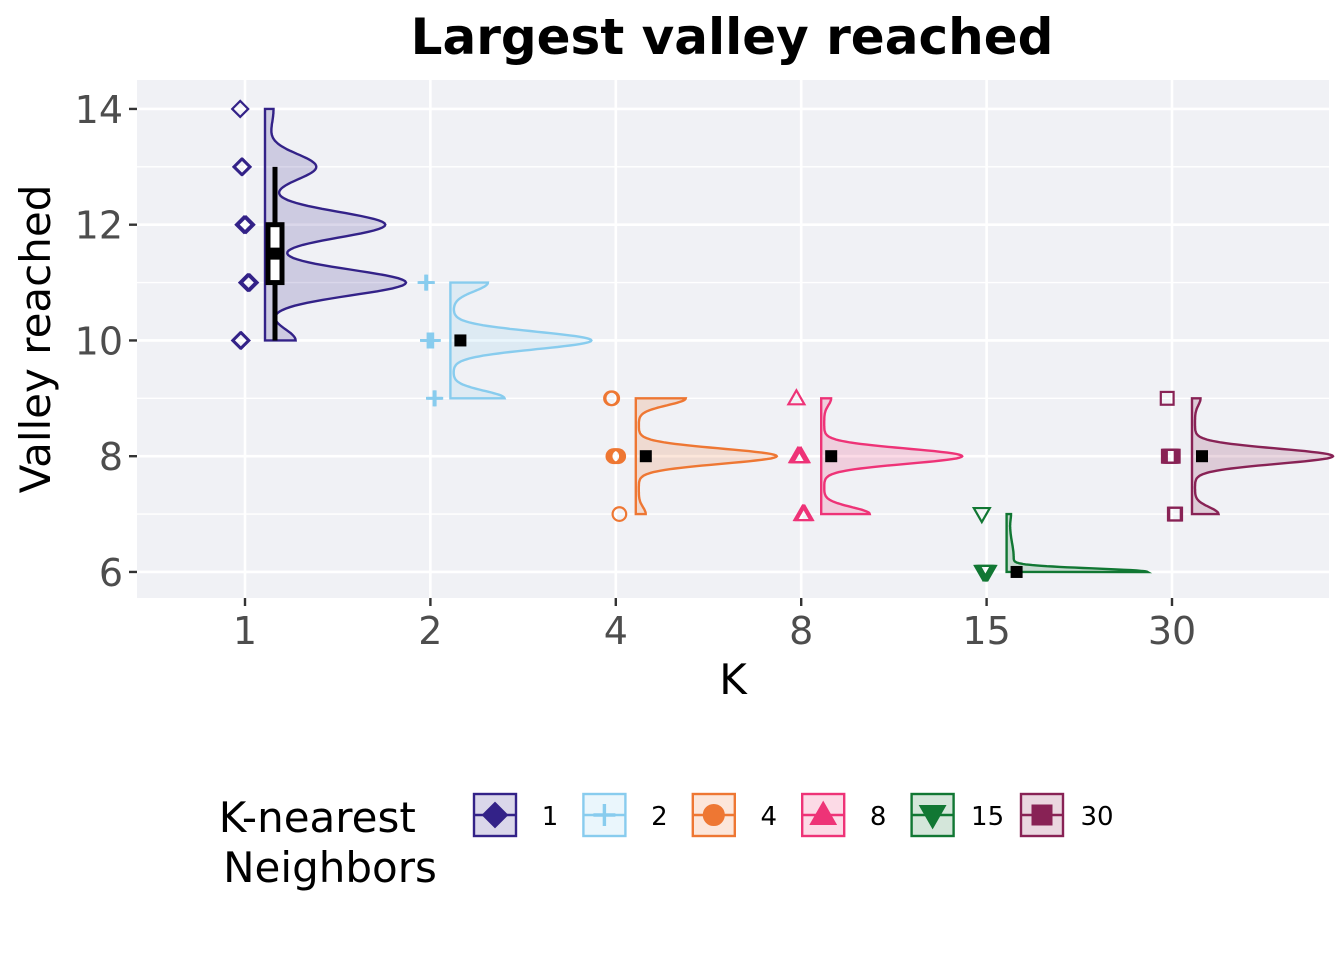  Describe the element at coordinates (430, 631) in the screenshot. I see `x-tick-label: 2` at that location.